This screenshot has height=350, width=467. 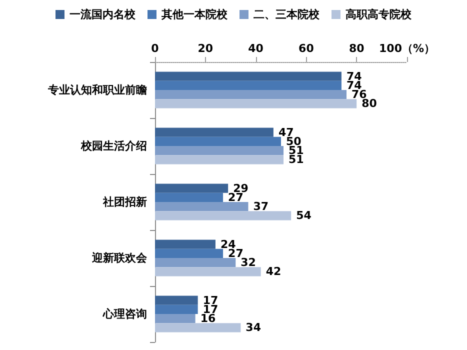 I want to click on x-tick-label: 100（%）, so click(x=407, y=48).